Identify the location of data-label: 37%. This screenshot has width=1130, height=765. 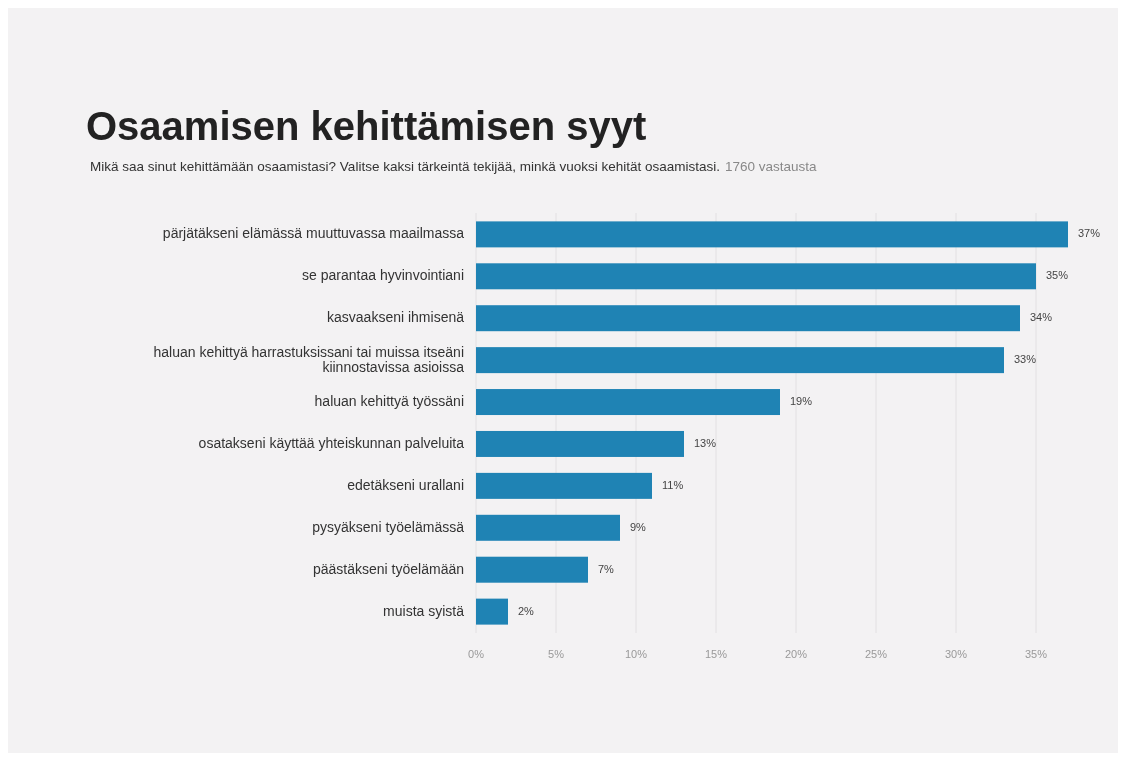
(1089, 233).